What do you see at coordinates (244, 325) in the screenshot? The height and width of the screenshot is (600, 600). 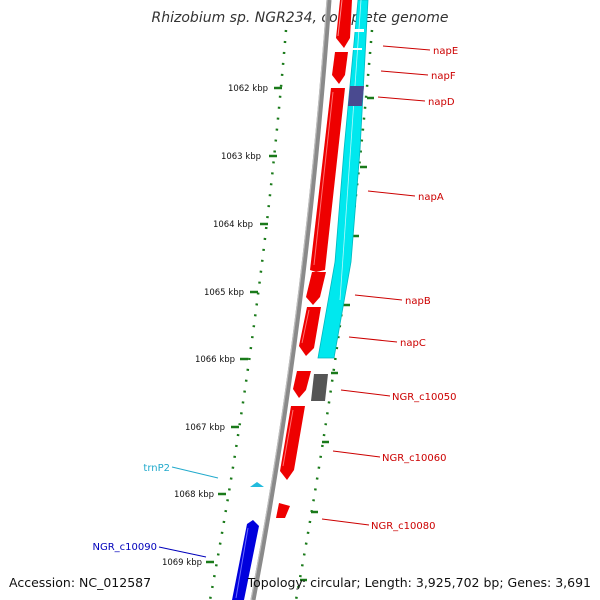 I see `scale-ticks` at bounding box center [244, 325].